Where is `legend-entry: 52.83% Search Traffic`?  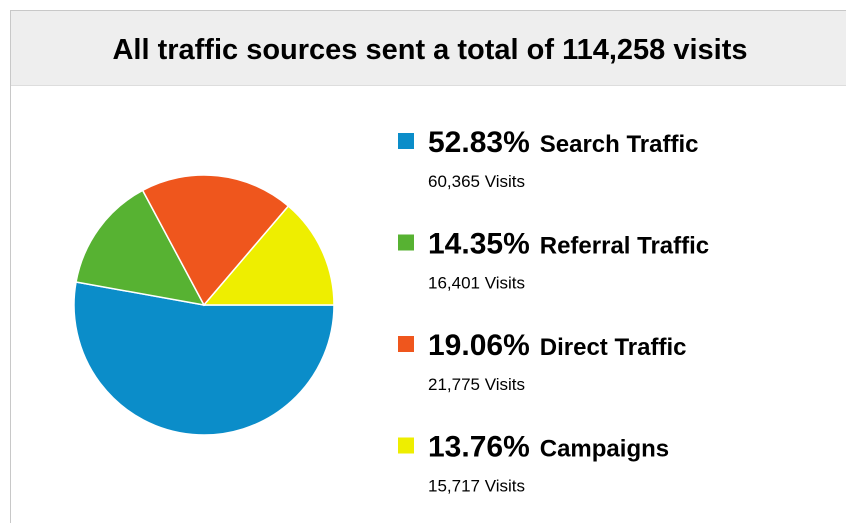 legend-entry: 52.83% Search Traffic is located at coordinates (563, 142).